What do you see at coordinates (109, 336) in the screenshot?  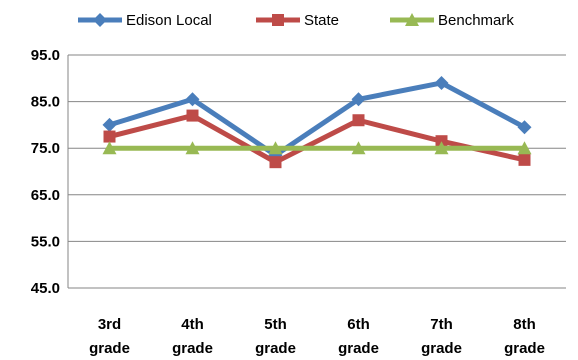 I see `x-category-label: 3rd grade` at bounding box center [109, 336].